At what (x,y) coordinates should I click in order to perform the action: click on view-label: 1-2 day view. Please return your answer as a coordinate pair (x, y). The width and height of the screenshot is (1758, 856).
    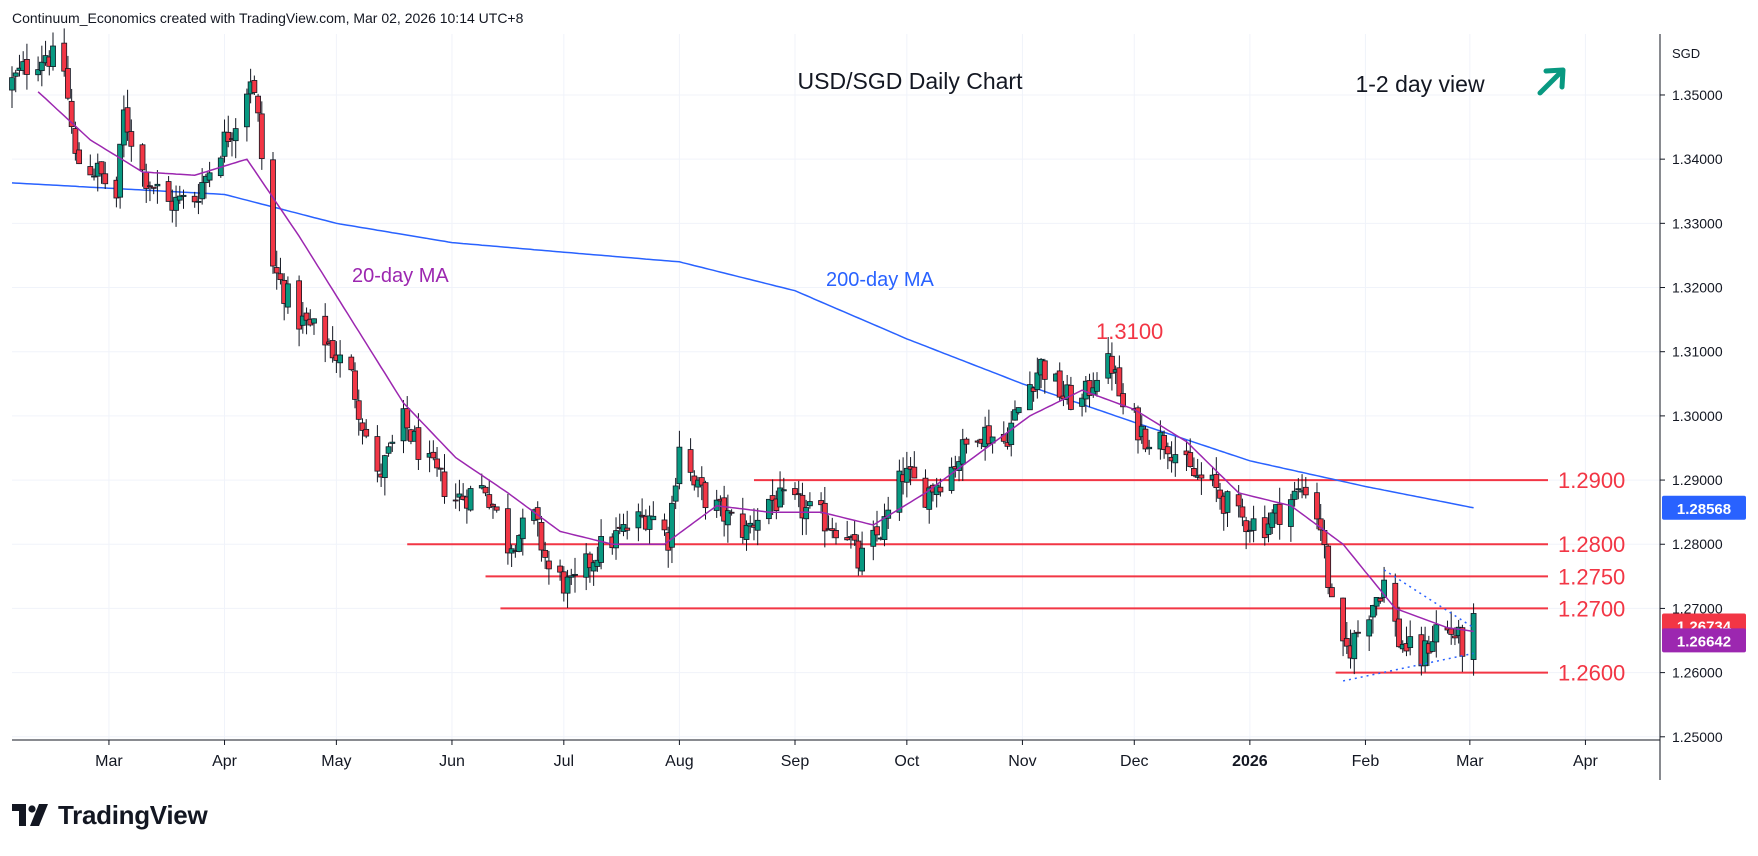
    Looking at the image, I should click on (1420, 84).